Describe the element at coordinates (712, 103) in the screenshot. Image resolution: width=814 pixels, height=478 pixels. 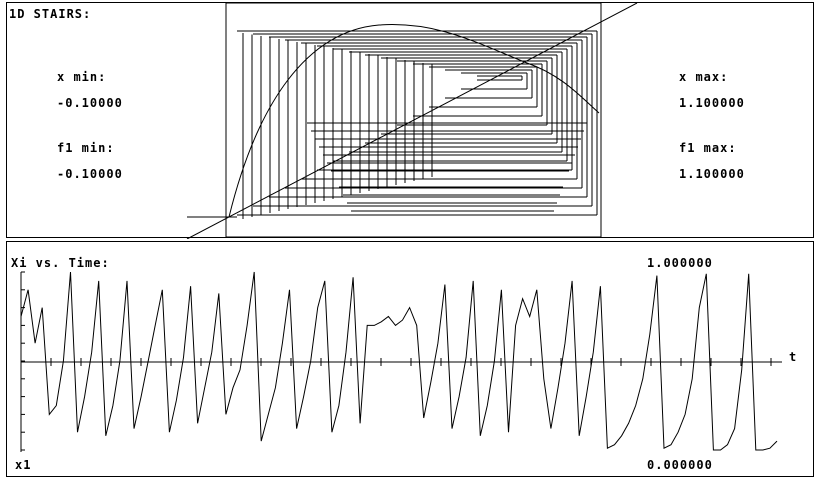
I see `x-max-value: 1.100000` at that location.